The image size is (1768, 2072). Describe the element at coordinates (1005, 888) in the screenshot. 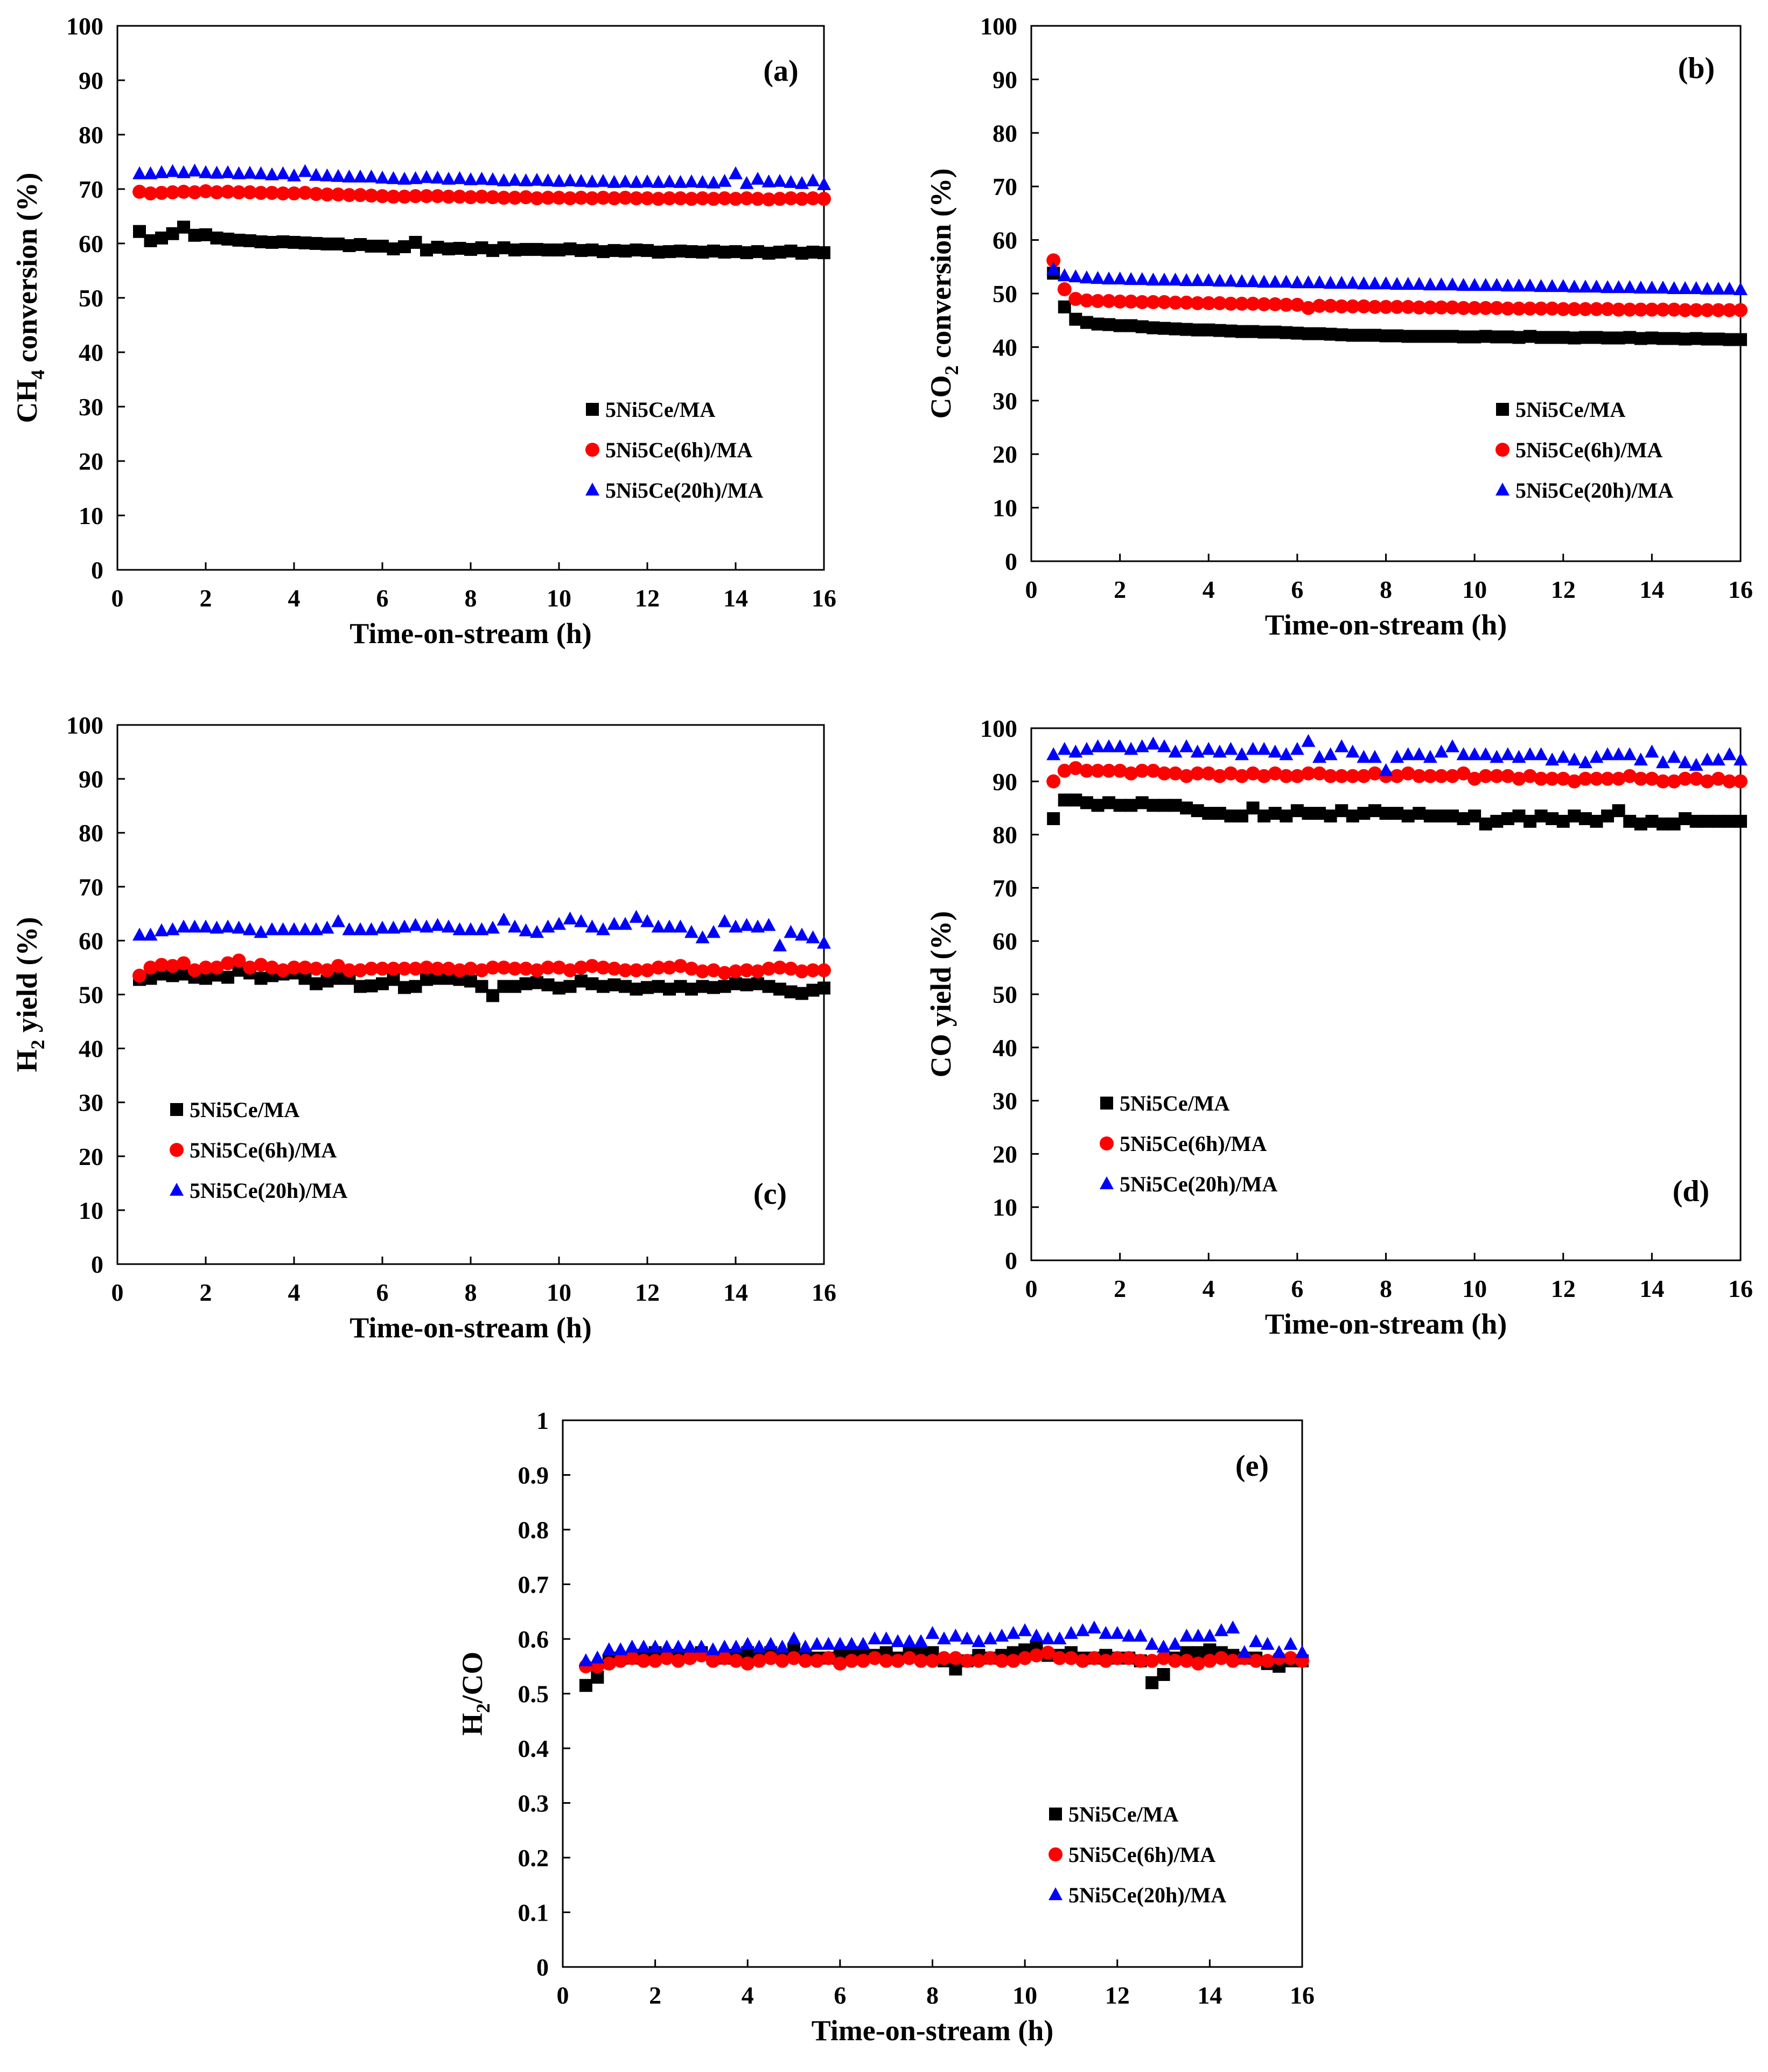

I see `y-tick-label: 70` at that location.